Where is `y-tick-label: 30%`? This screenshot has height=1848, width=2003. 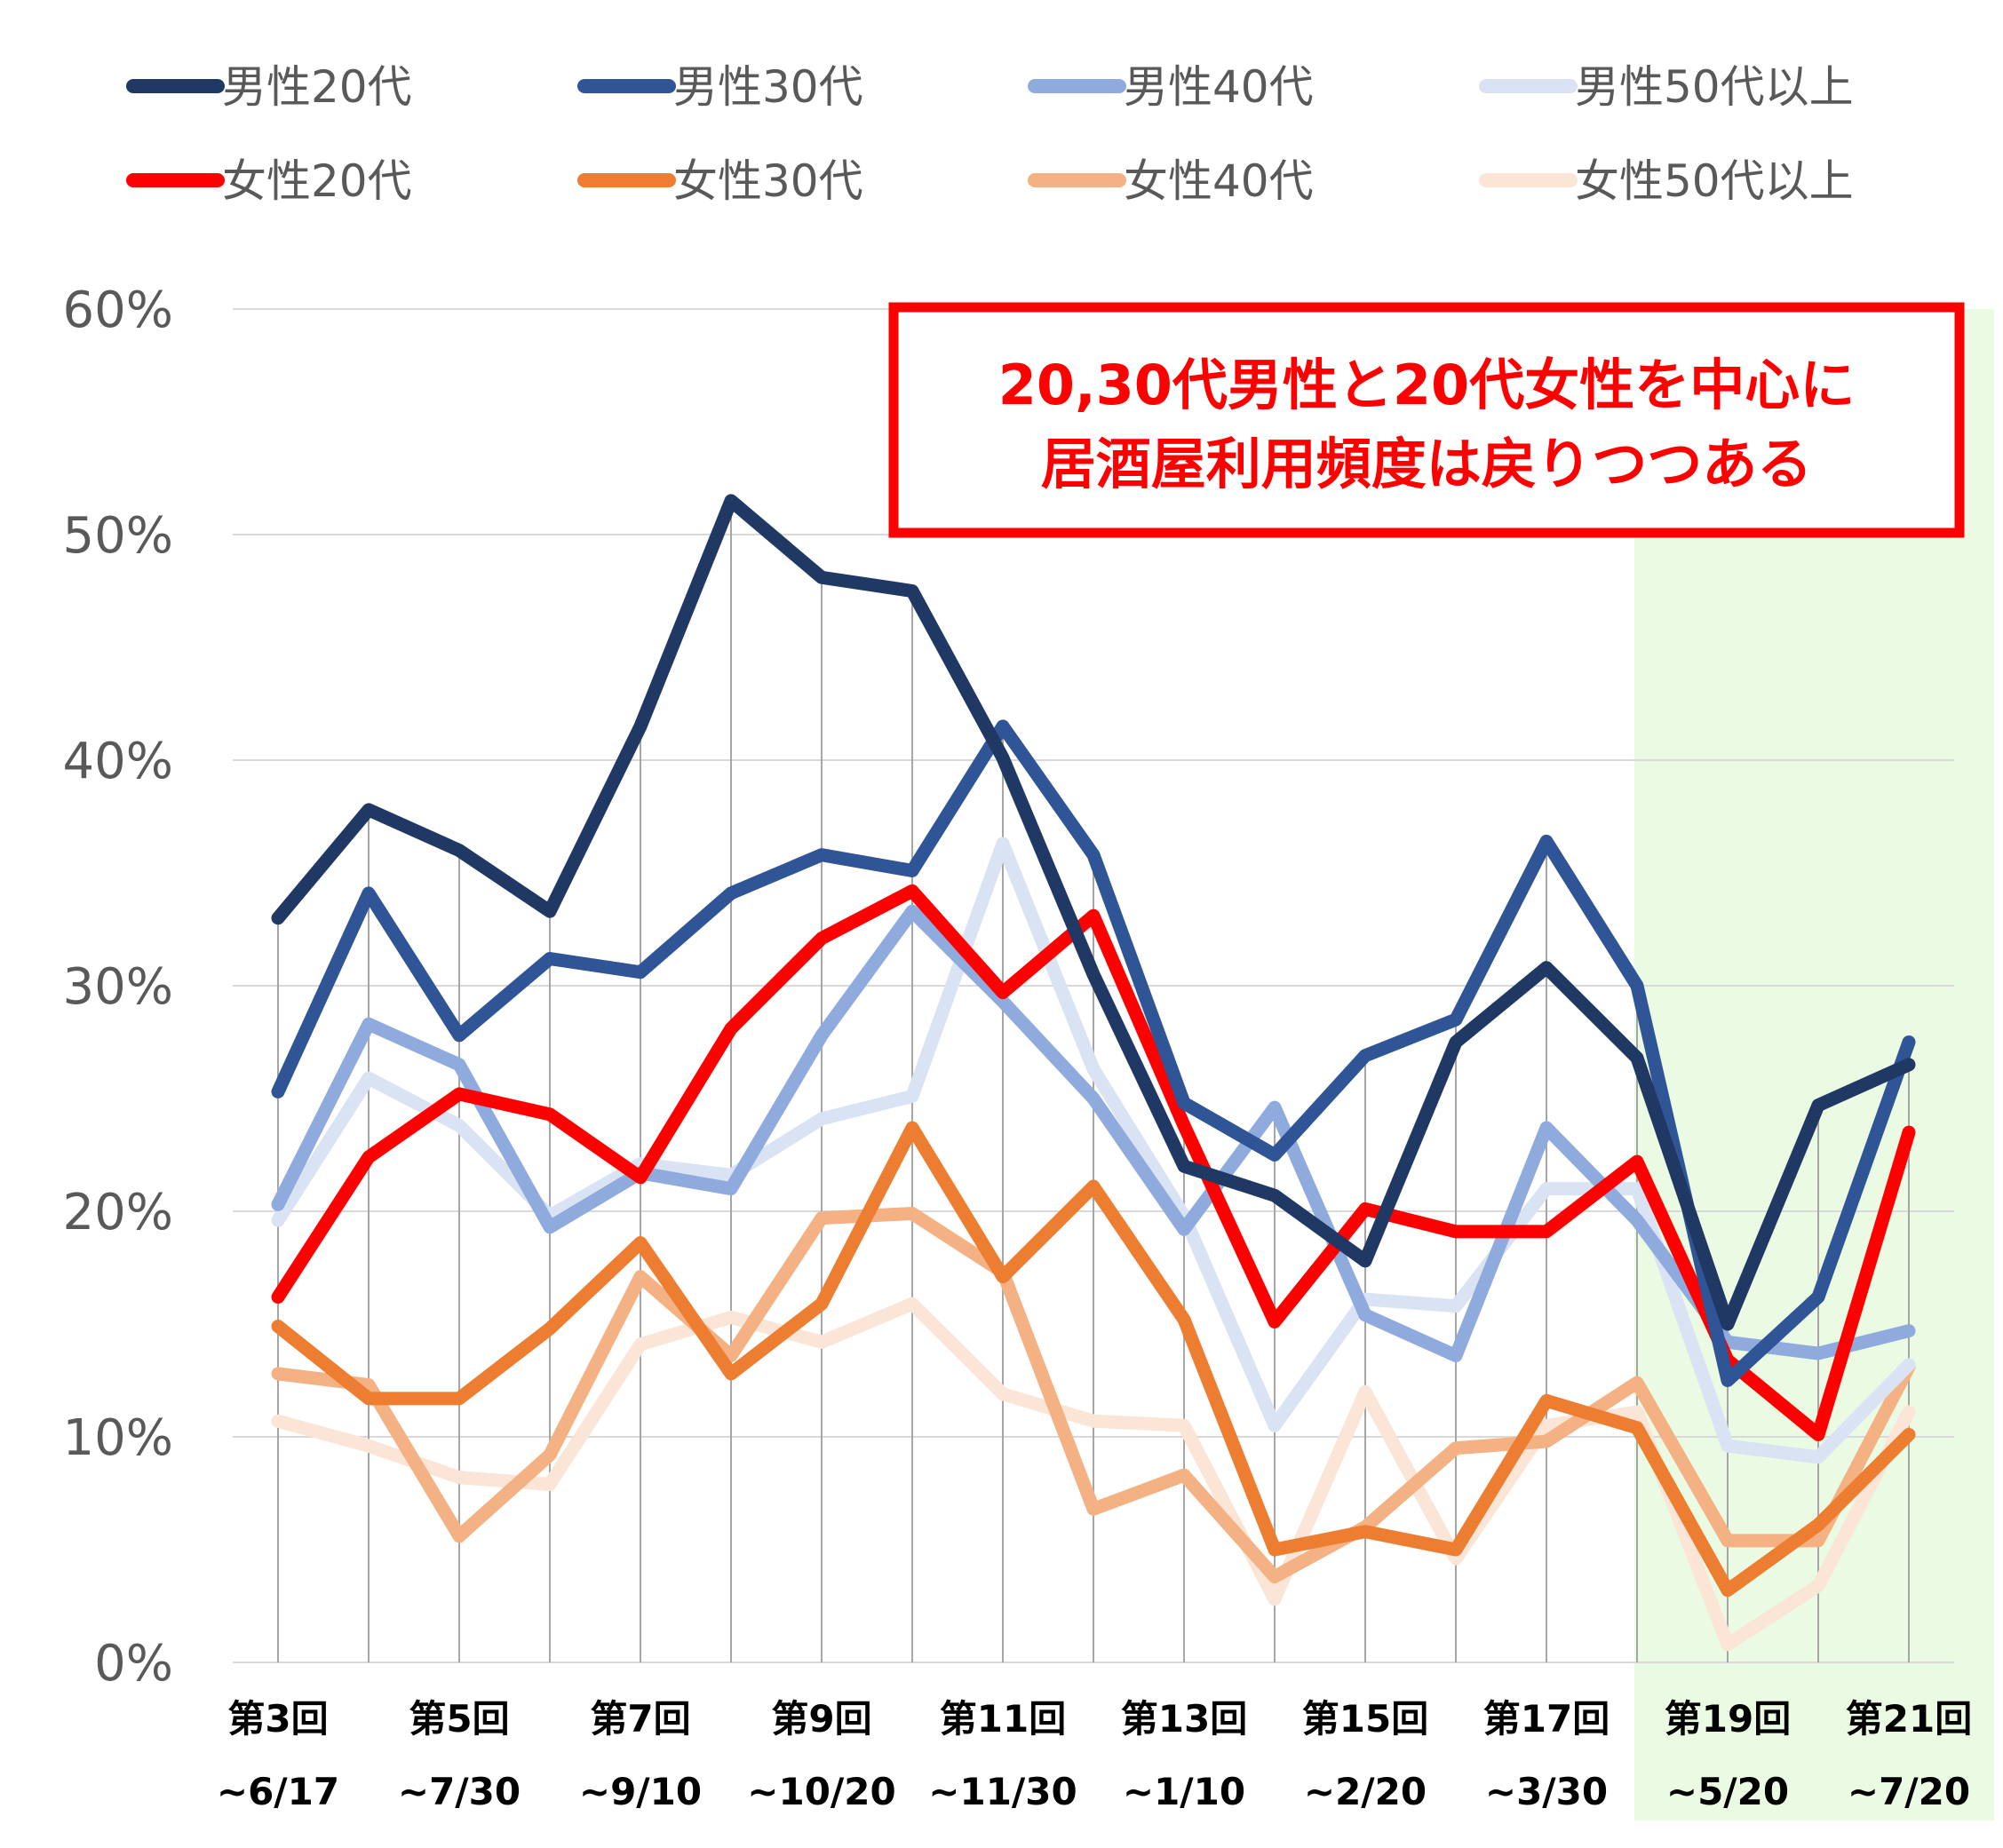
y-tick-label: 30% is located at coordinates (118, 987).